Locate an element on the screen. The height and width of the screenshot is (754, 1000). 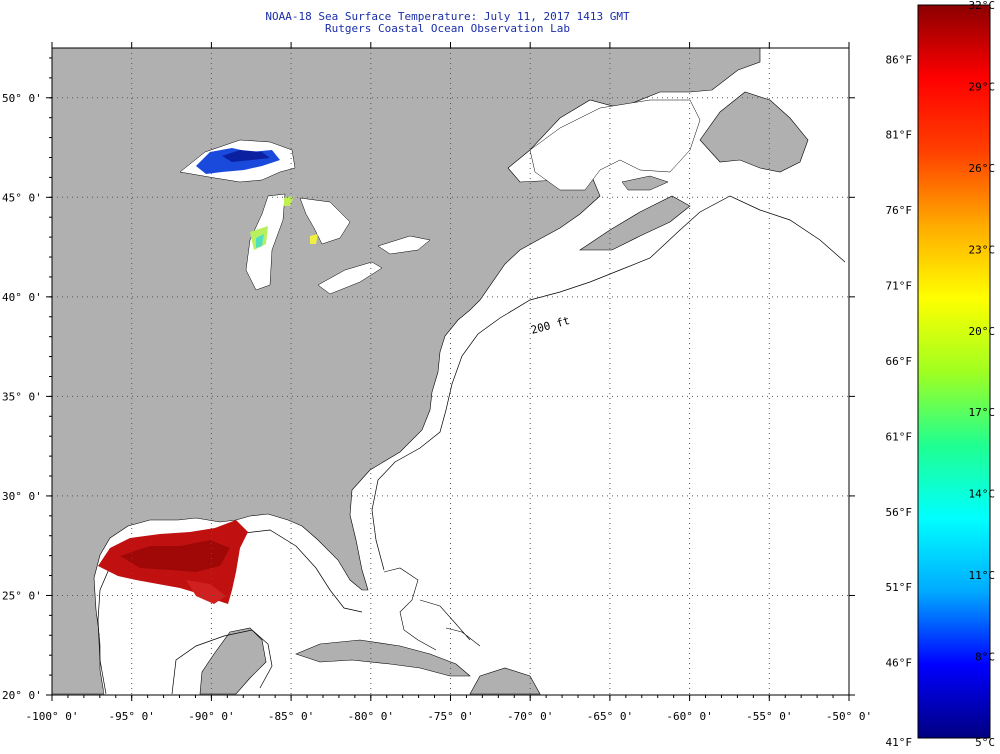
colorbar-fahrenheit-label: 46°F is located at coordinates (899, 663).